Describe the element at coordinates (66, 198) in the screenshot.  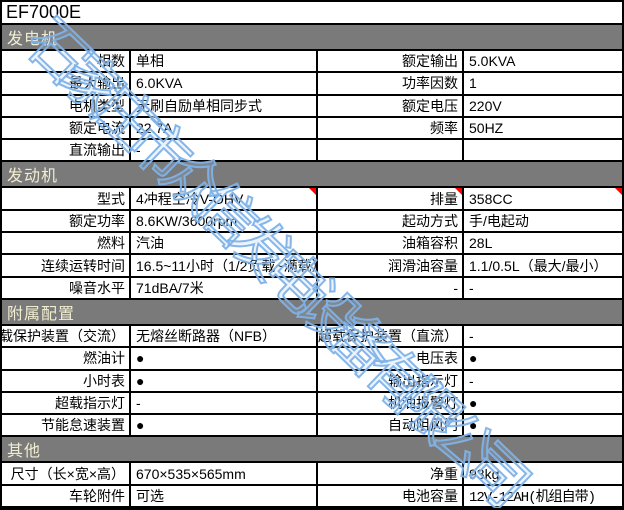
I see `spec-label: 型式` at that location.